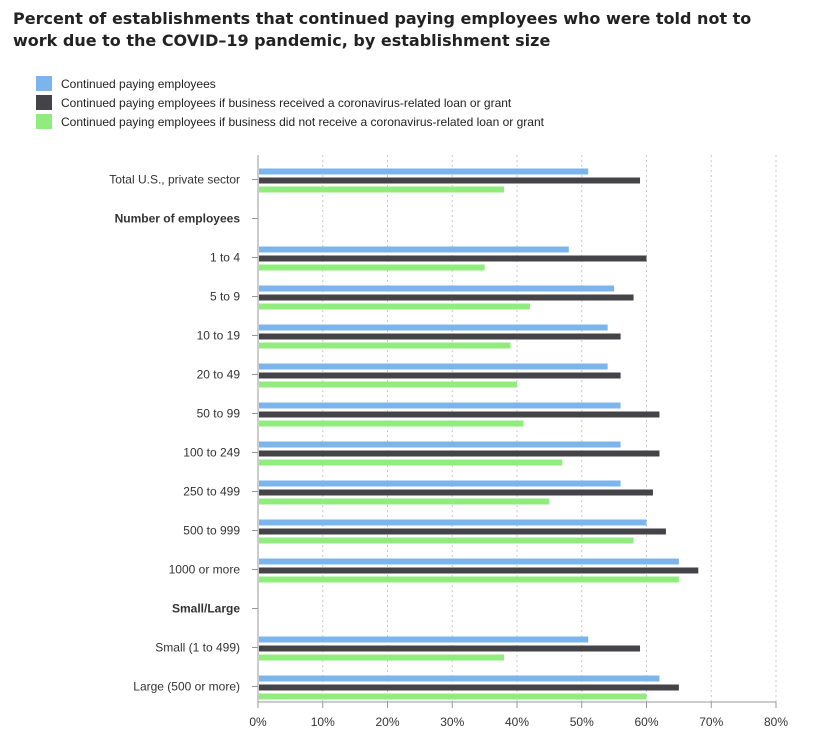 This screenshot has height=749, width=828. Describe the element at coordinates (258, 722) in the screenshot. I see `x-tick-label: 0%` at that location.